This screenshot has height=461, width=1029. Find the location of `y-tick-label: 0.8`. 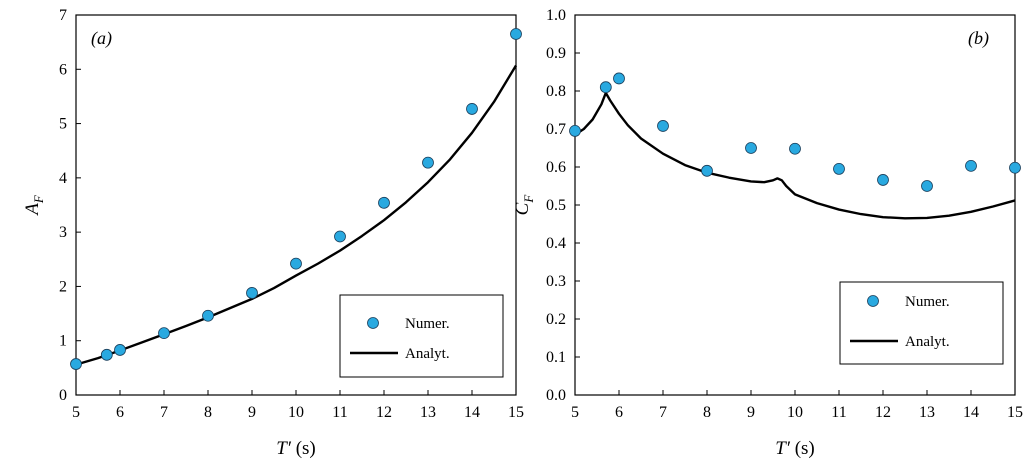

y-tick-label: 0.8 is located at coordinates (556, 91).